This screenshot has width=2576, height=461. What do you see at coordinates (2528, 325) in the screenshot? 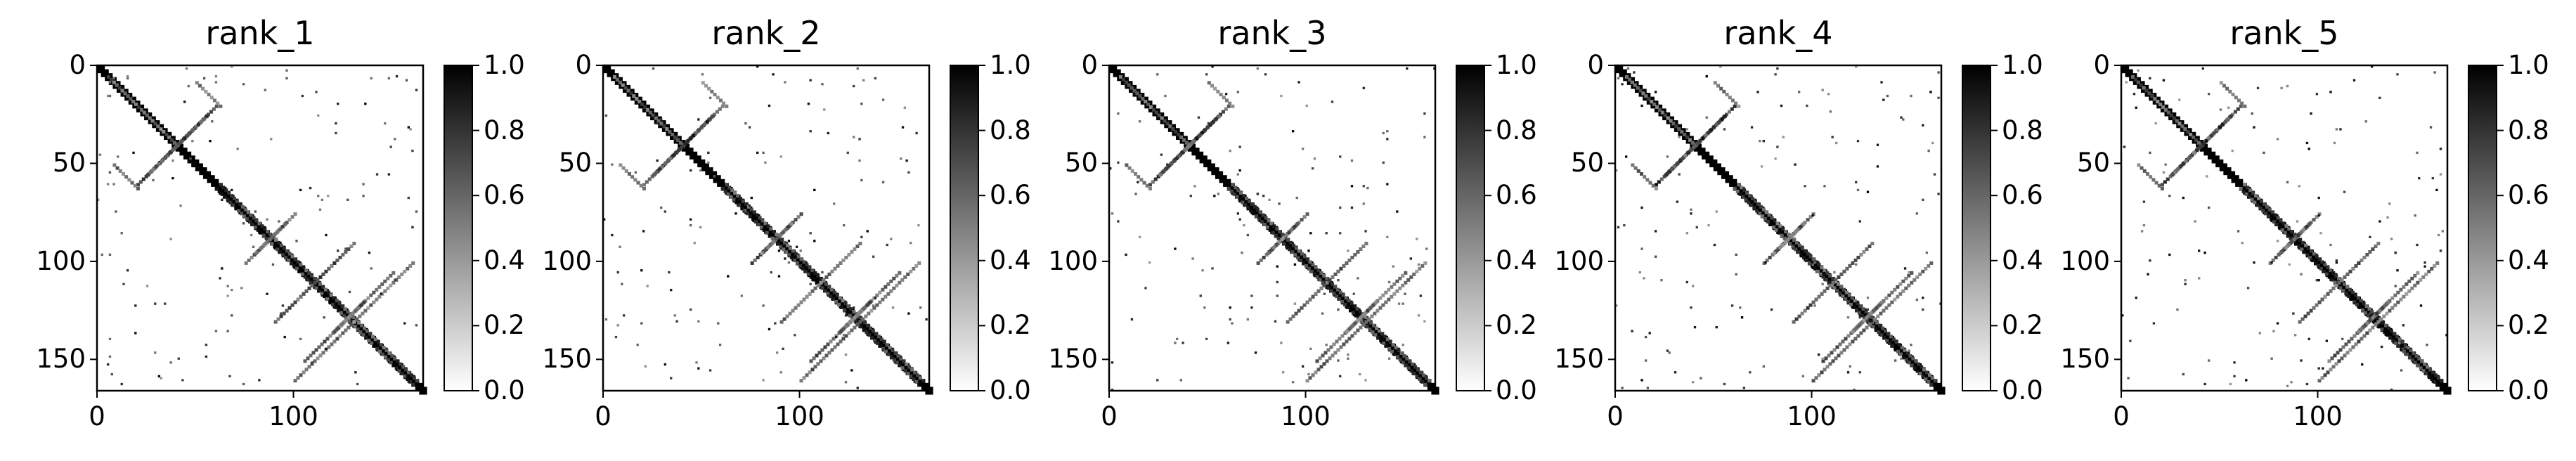
I see `colorbar-tick-label: 0.2` at bounding box center [2528, 325].